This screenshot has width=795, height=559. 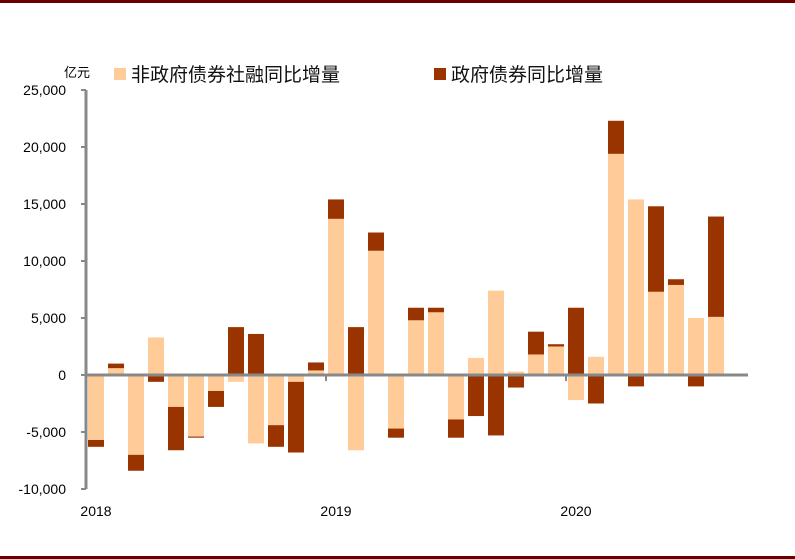 What do you see at coordinates (335, 511) in the screenshot?
I see `x-tick-label: 2019` at bounding box center [335, 511].